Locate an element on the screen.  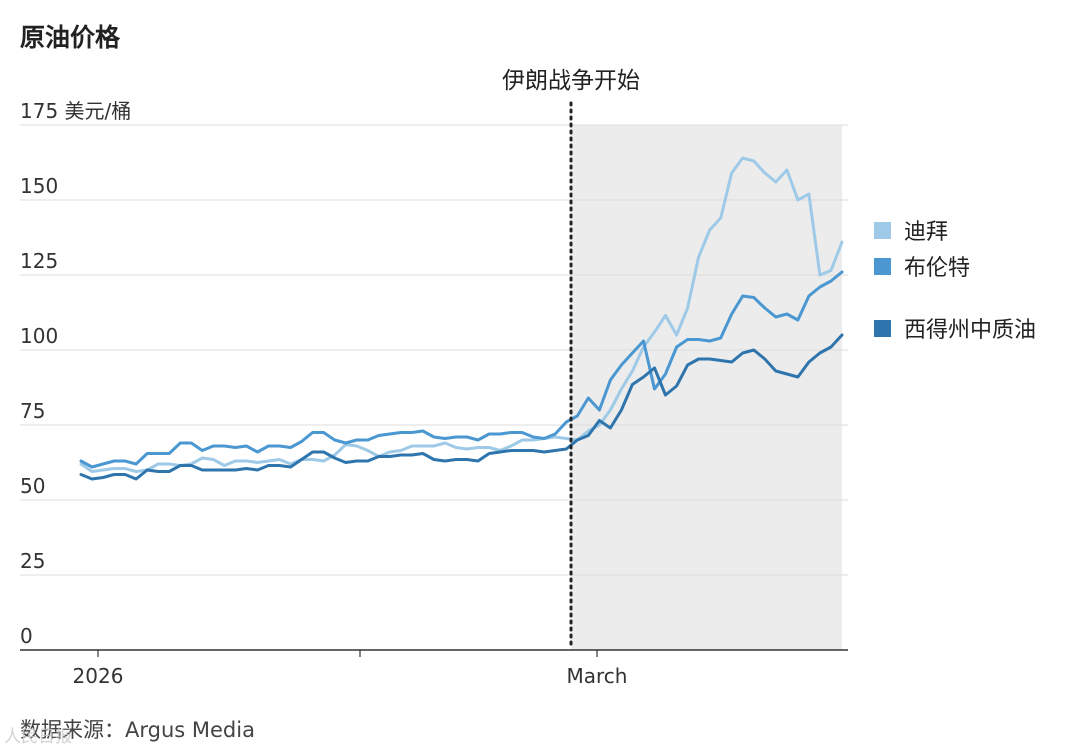
event-label: 伊朗战争开始 is located at coordinates (571, 81).